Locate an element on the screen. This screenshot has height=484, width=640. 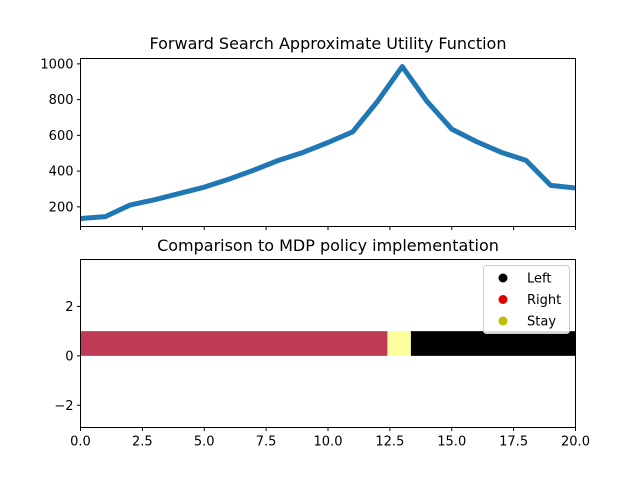
policy-xtick-label: 17.5 is located at coordinates (513, 442).